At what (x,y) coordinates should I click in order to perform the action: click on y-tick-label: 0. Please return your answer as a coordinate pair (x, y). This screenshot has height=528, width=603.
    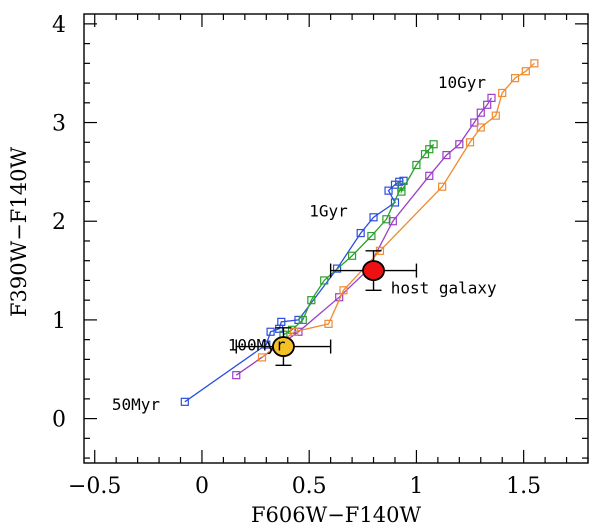
    Looking at the image, I should click on (59, 420).